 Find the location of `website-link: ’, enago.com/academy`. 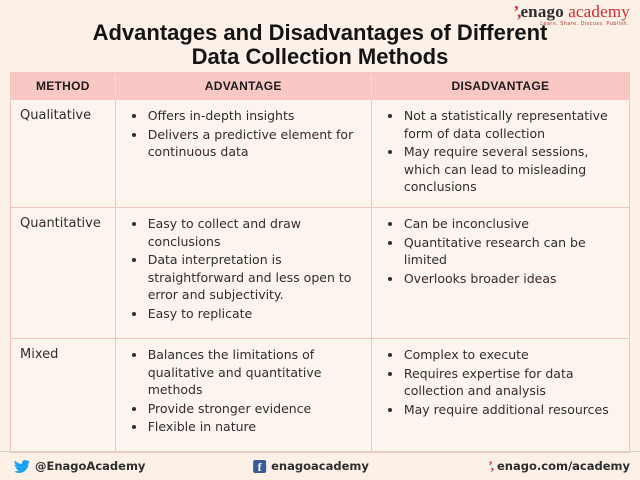

website-link: ’, enago.com/academy is located at coordinates (559, 466).